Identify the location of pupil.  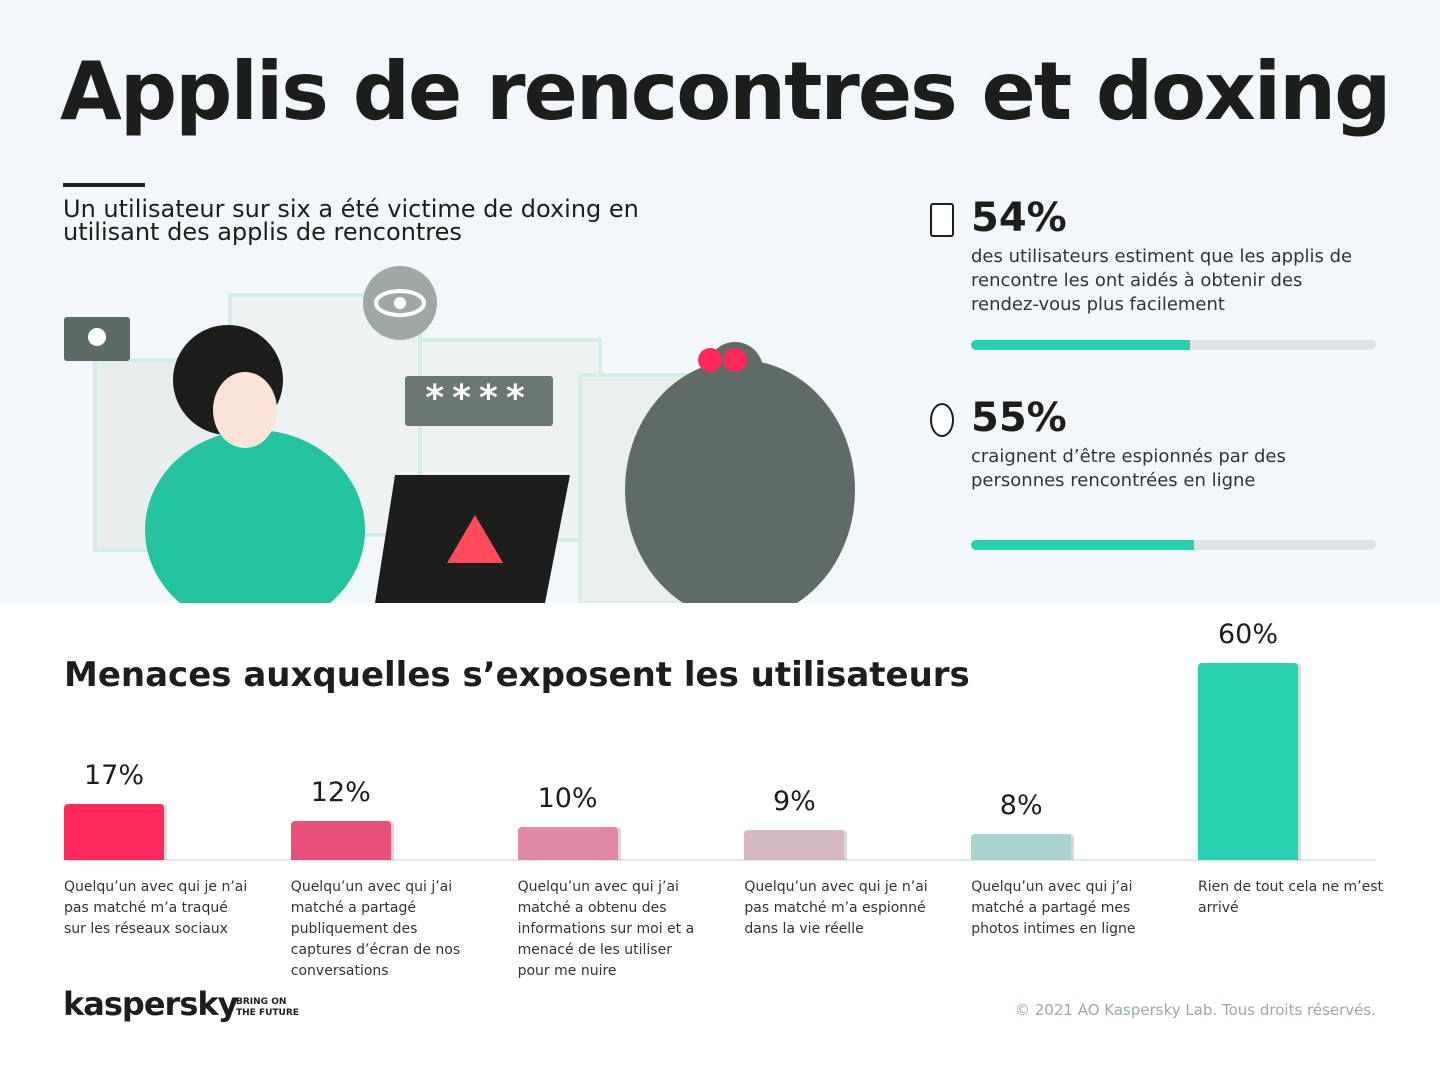
(400, 303).